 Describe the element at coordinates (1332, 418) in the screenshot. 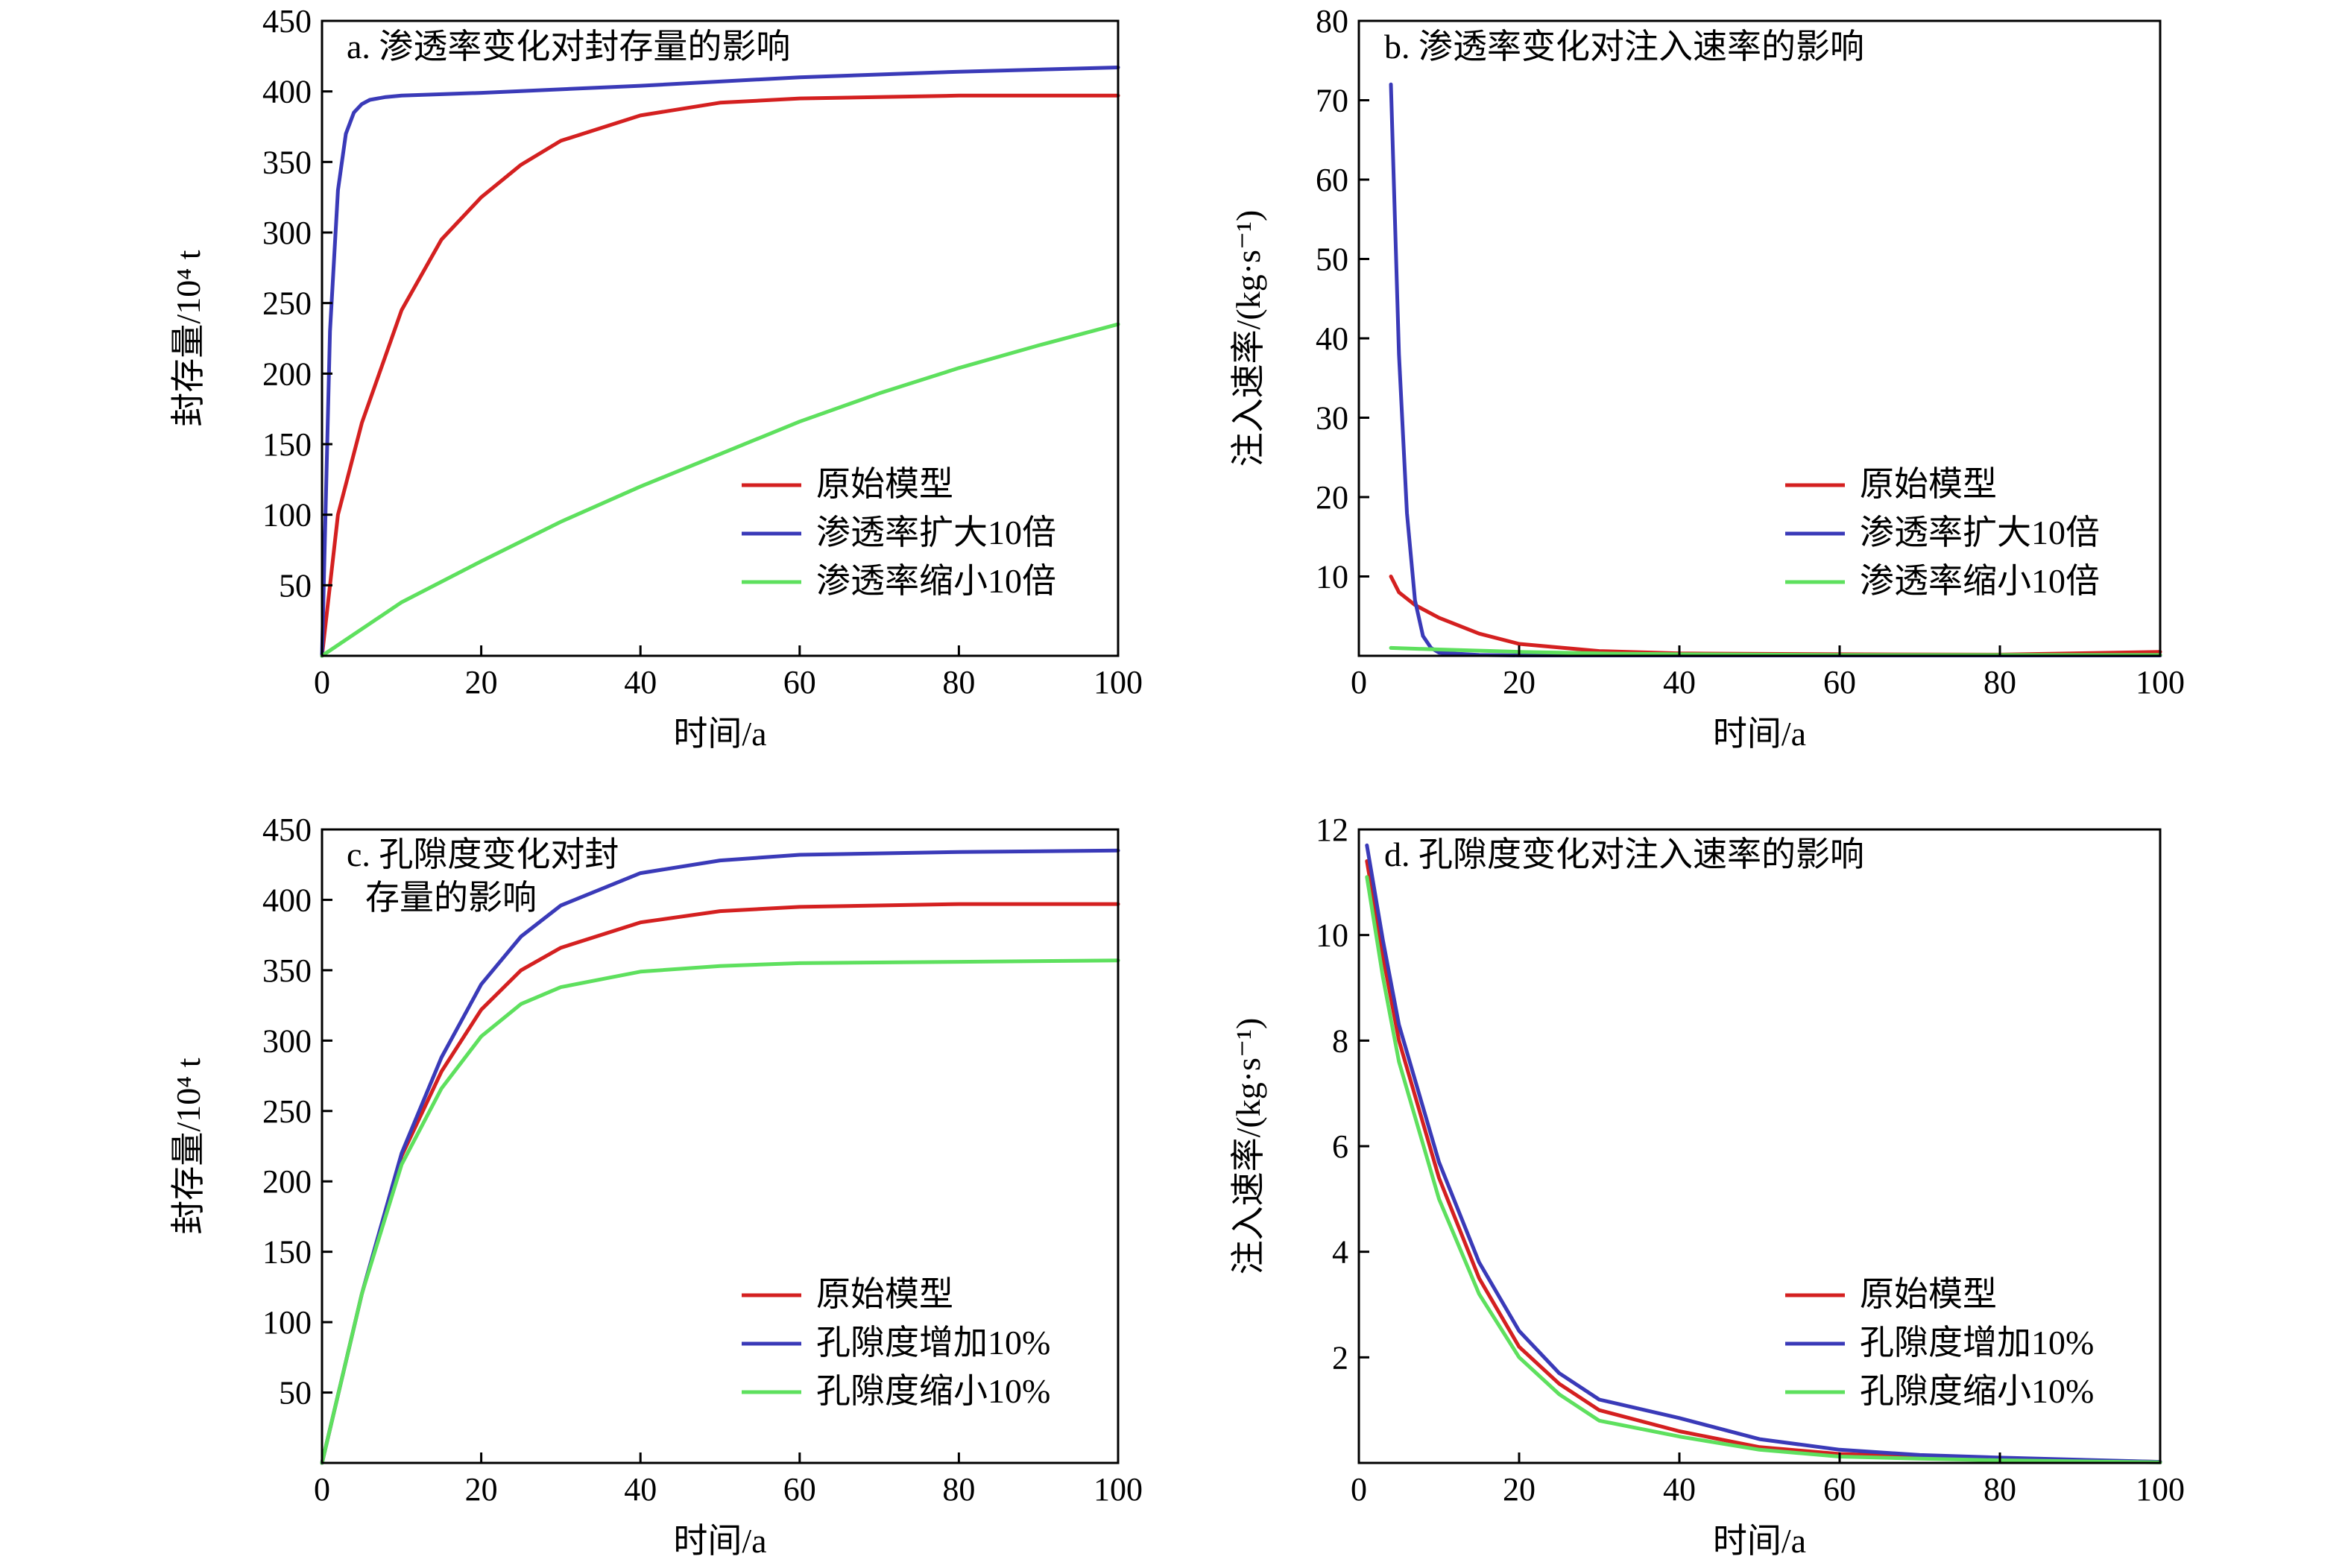

I see `y-tick-label: 30` at that location.